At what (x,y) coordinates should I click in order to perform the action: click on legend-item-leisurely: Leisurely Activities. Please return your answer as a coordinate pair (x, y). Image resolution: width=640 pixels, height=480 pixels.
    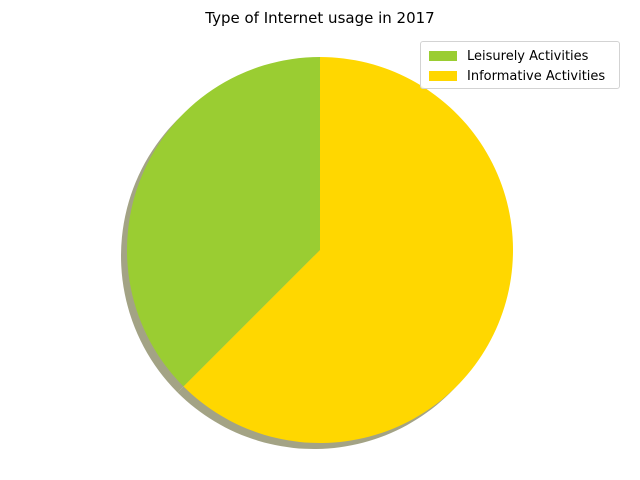
    Looking at the image, I should click on (520, 56).